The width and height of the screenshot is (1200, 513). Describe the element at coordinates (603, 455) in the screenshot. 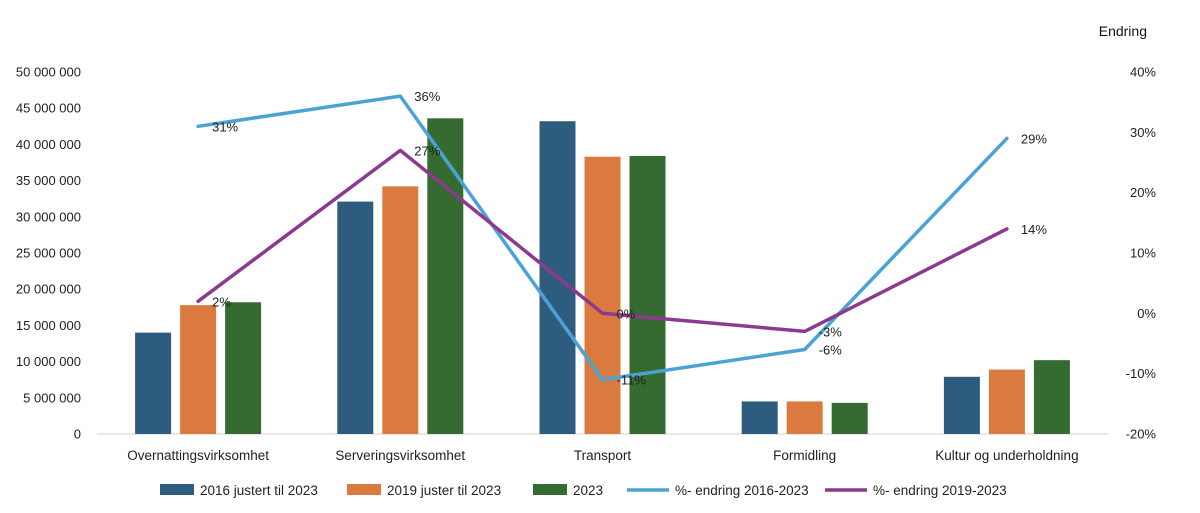

I see `x-category-label: Transport` at that location.